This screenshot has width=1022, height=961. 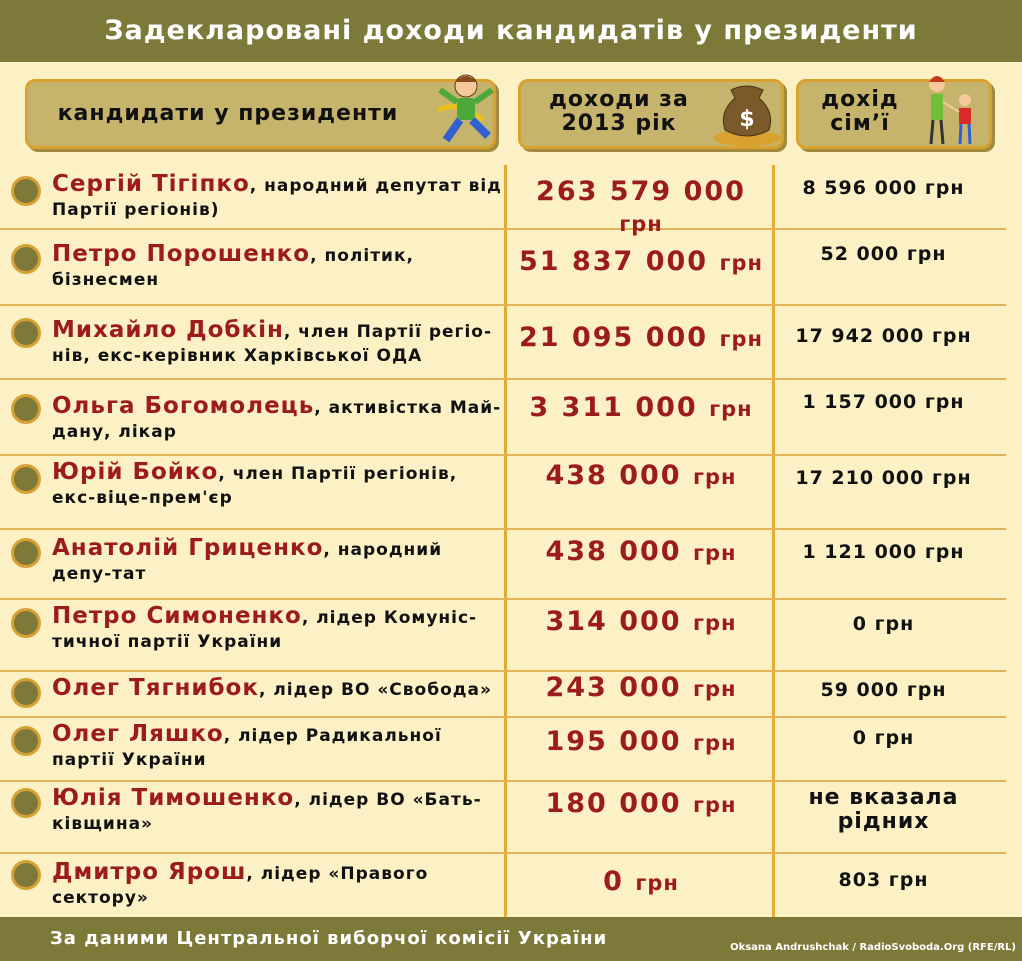 I want to click on income-cell: 263 579 000 грн, so click(x=641, y=207).